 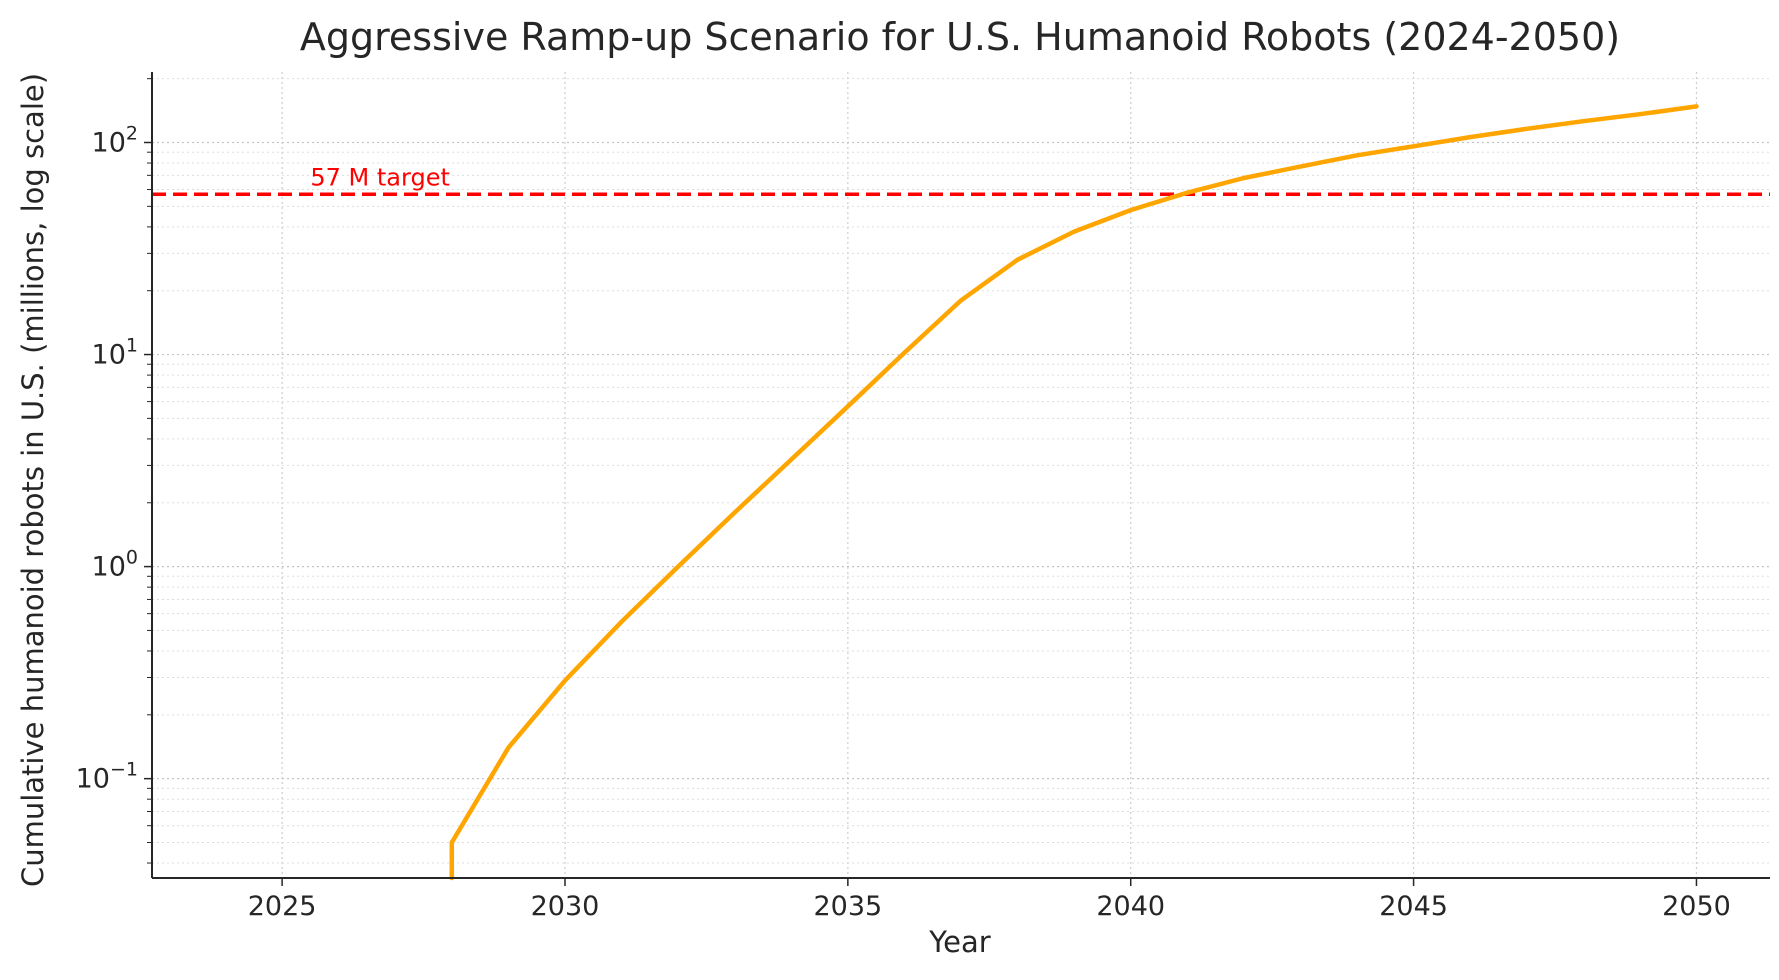 I want to click on y-tick-label: 10⁻¹, so click(x=107, y=777).